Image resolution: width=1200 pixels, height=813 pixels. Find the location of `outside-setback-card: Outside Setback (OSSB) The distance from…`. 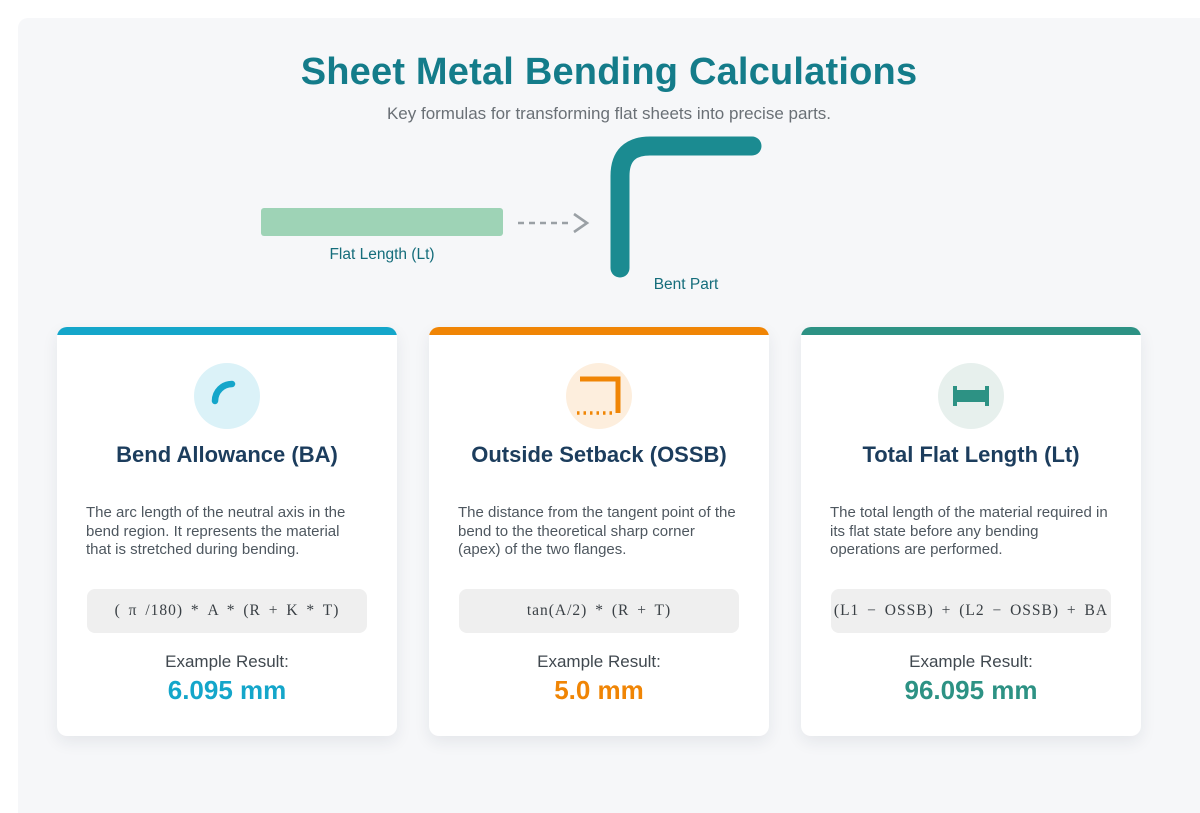

outside-setback-card: Outside Setback (OSSB) The distance from… is located at coordinates (599, 531).